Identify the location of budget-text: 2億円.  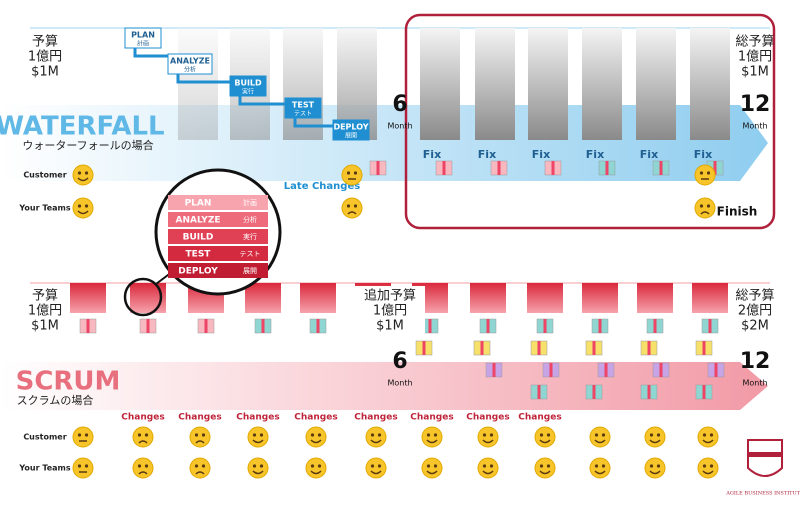
(755, 311).